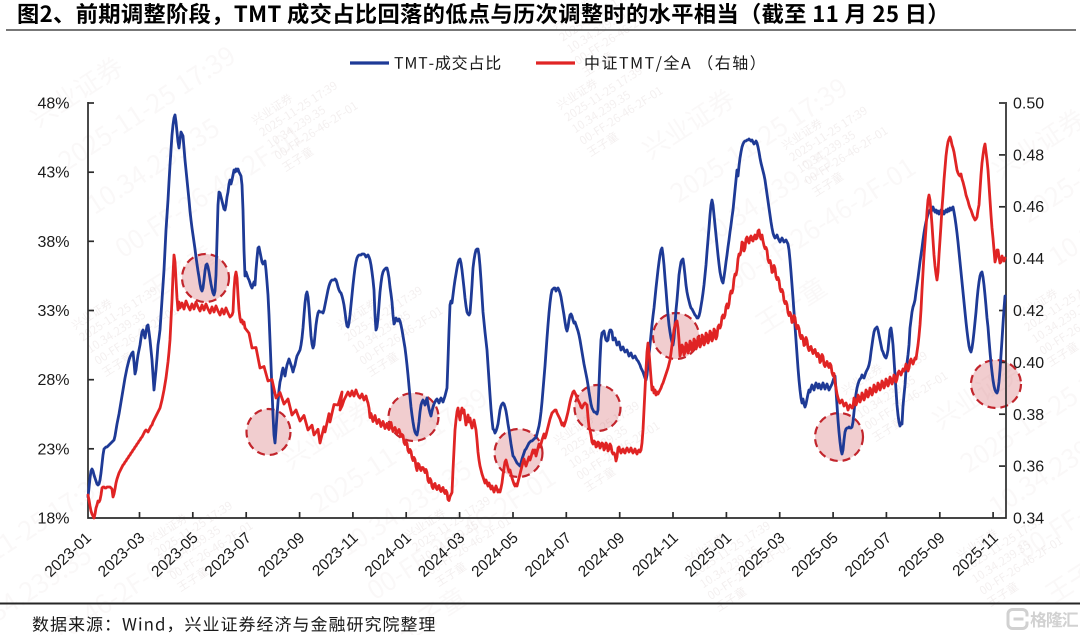 This screenshot has height=635, width=1080. I want to click on svg-text: 0.38, so click(1028, 415).